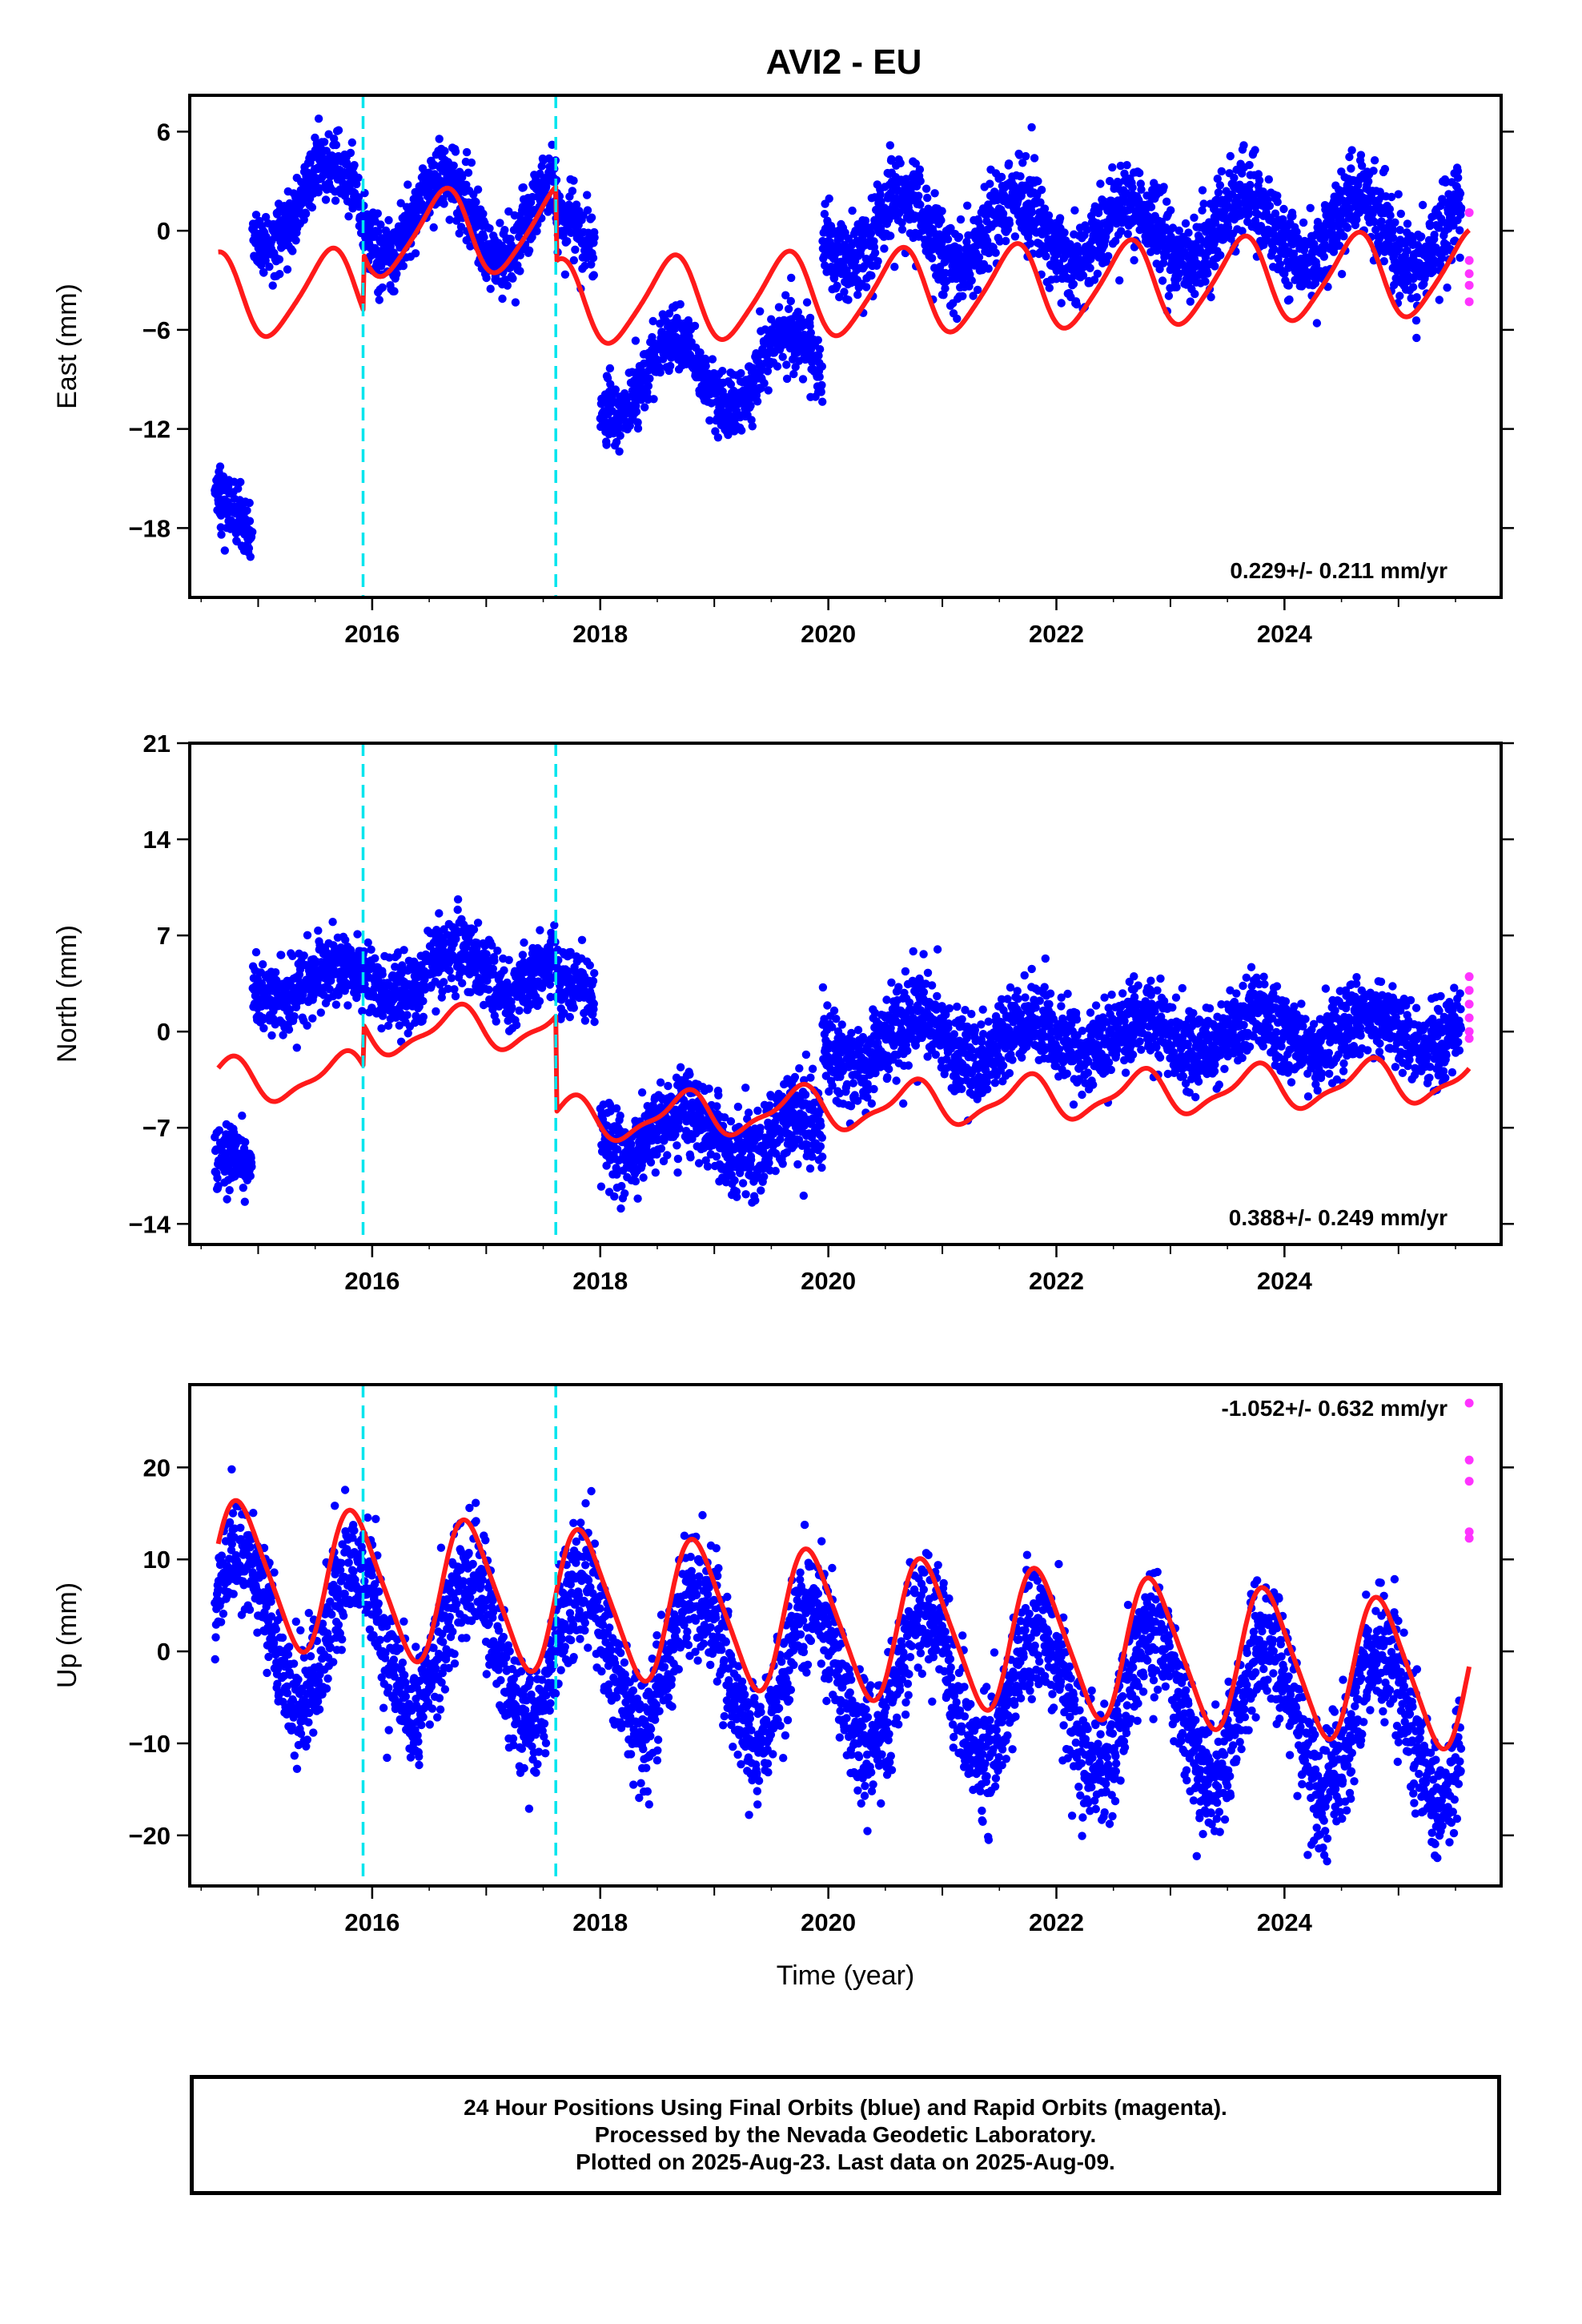  What do you see at coordinates (1469, 257) in the screenshot?
I see `east-rapid-orbit-points` at bounding box center [1469, 257].